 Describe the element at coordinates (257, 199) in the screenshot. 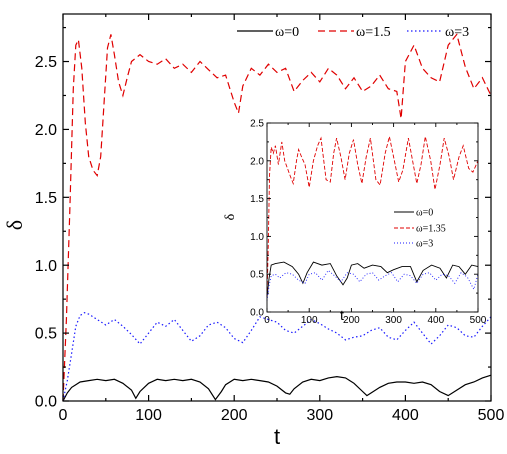

I see `inset-y-tick-label: 1.5` at that location.